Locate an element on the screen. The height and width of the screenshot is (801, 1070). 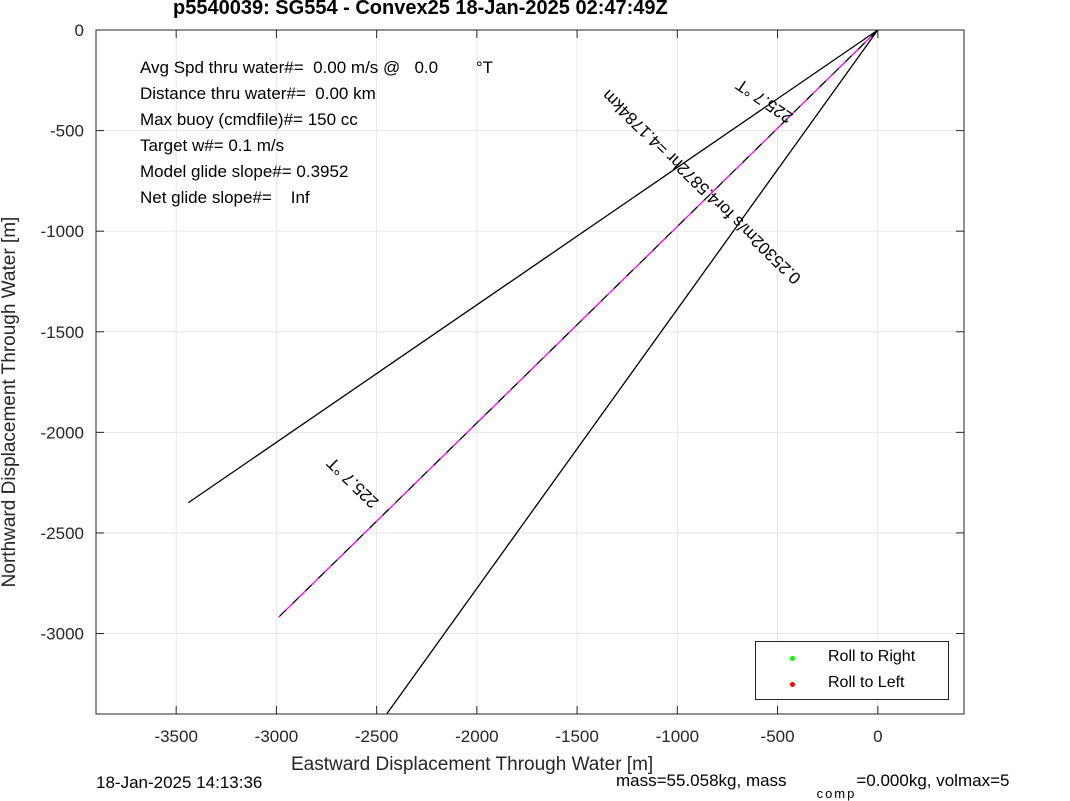
y-tick-label: -2000 is located at coordinates (62, 432).